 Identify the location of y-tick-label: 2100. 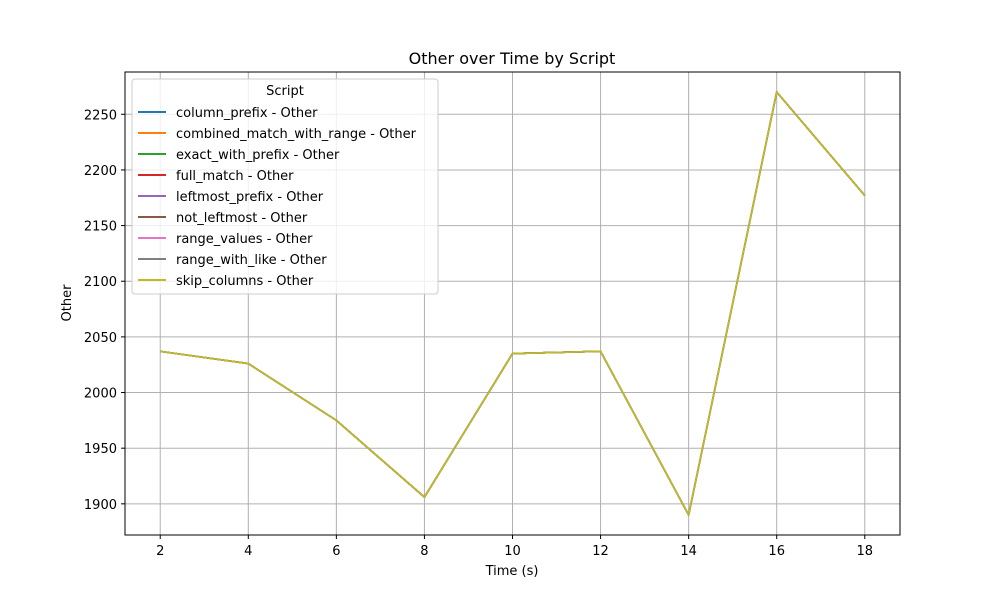
(100, 282).